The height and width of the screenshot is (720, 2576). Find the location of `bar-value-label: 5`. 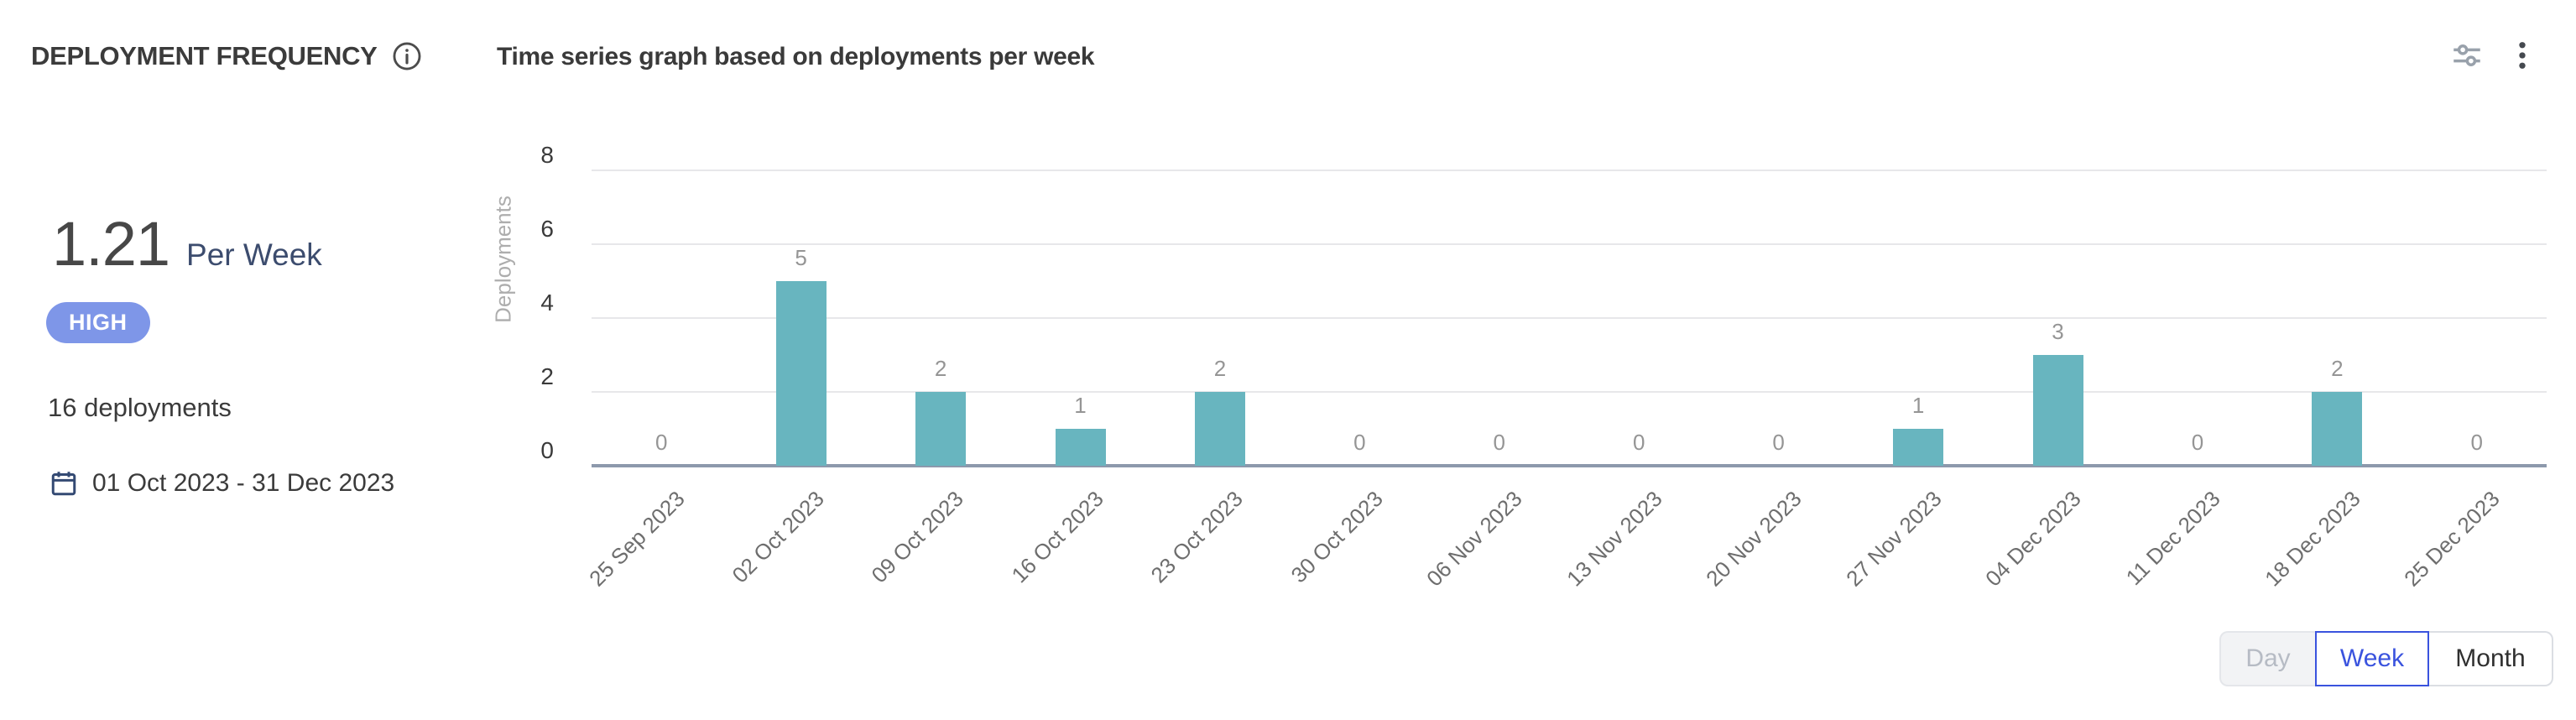

bar-value-label: 5 is located at coordinates (801, 257).